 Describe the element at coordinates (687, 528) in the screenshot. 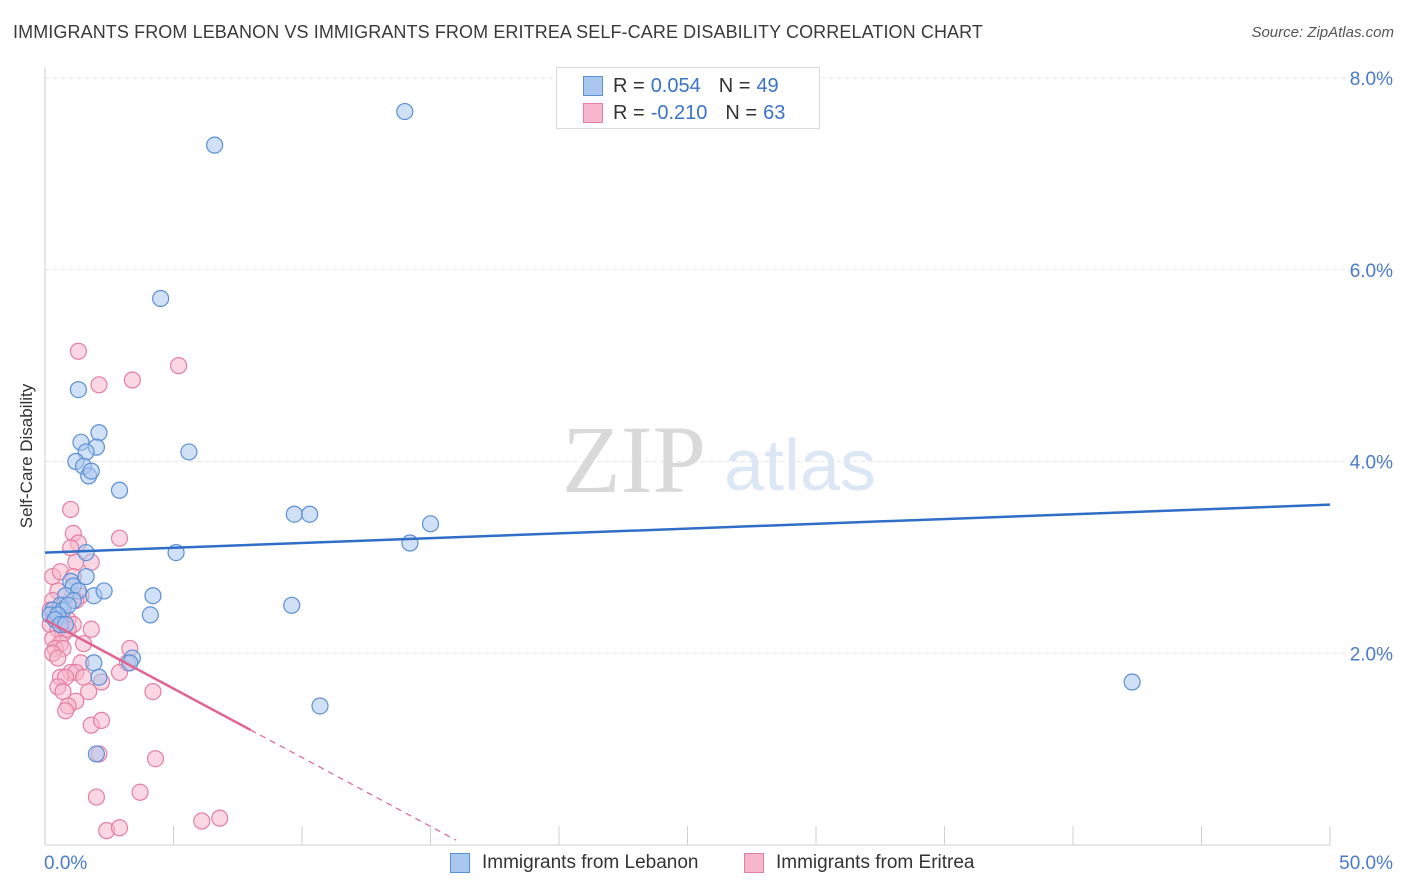

I see `lebanon-trend-line` at that location.